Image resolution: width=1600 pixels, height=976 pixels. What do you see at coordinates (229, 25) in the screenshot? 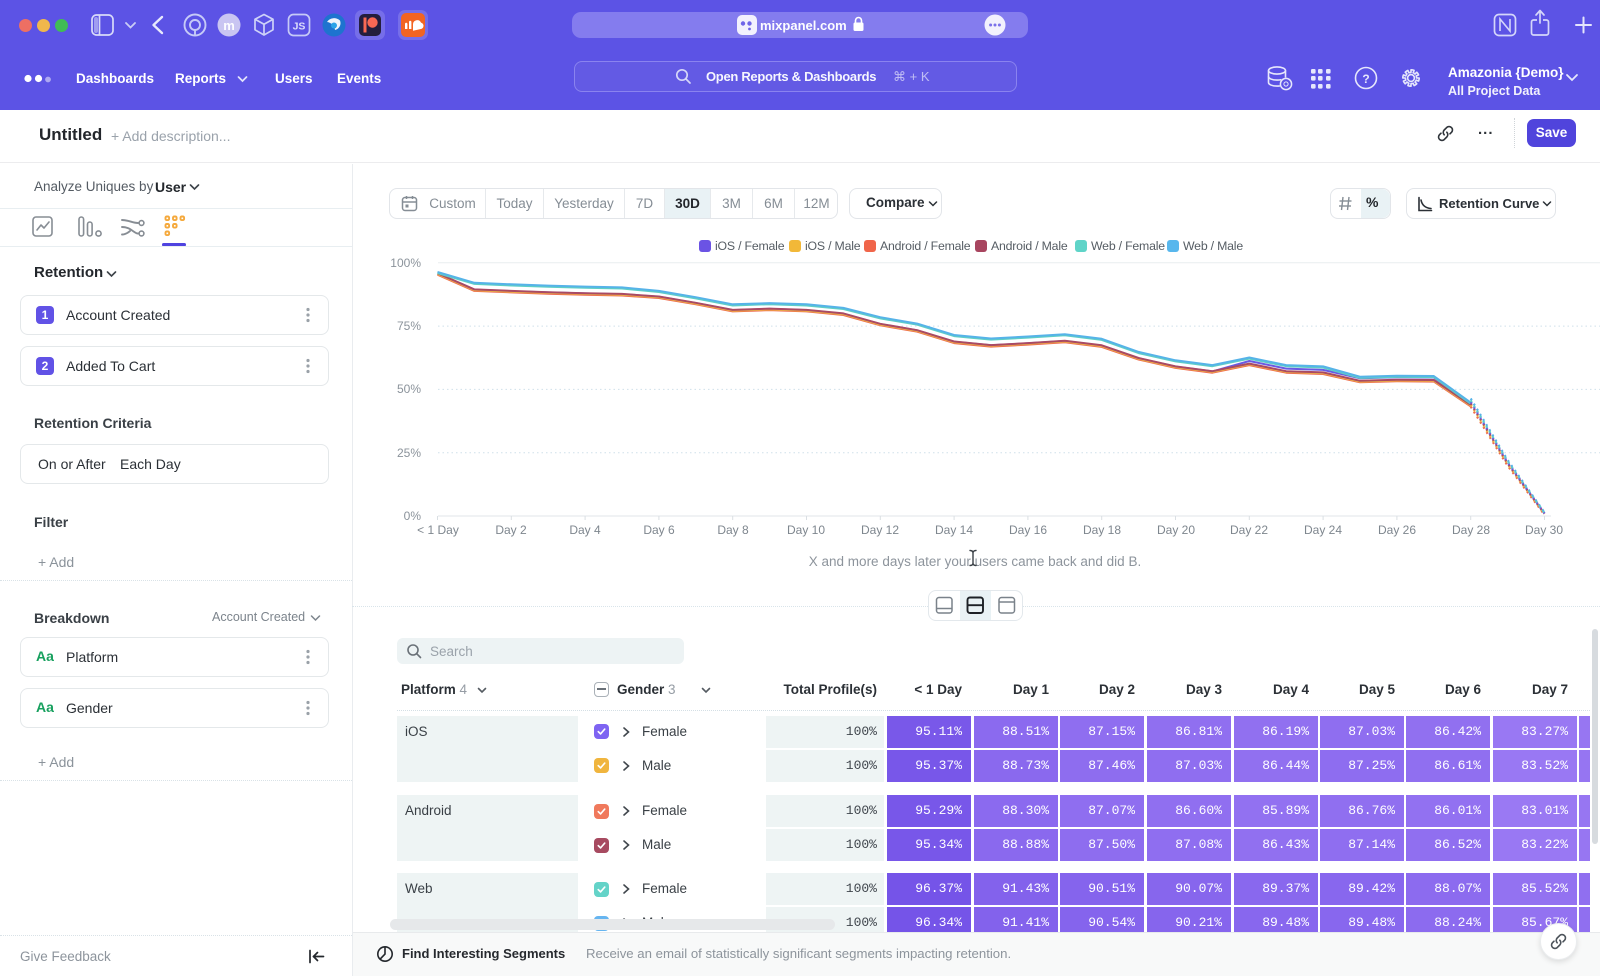
I see `svg-text: m` at bounding box center [229, 25].